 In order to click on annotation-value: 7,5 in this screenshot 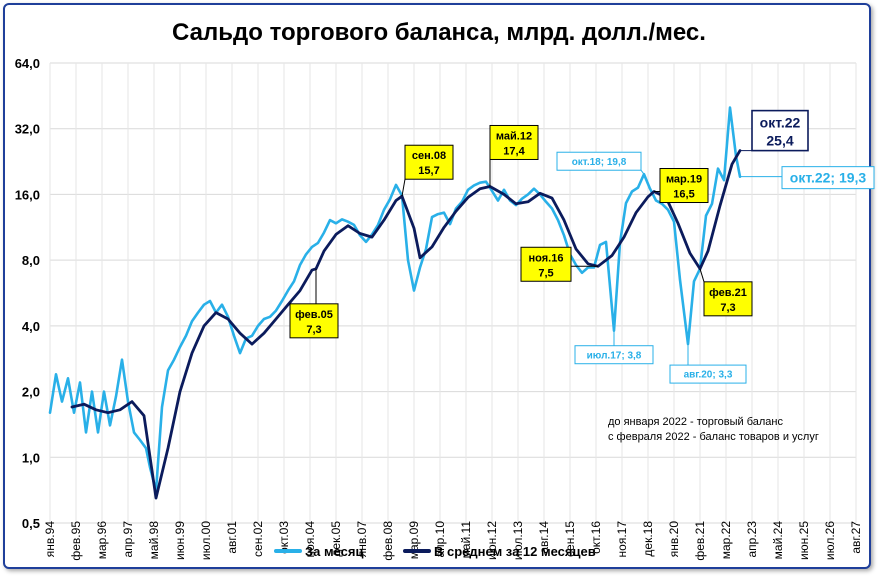, I will do `click(545, 273)`.